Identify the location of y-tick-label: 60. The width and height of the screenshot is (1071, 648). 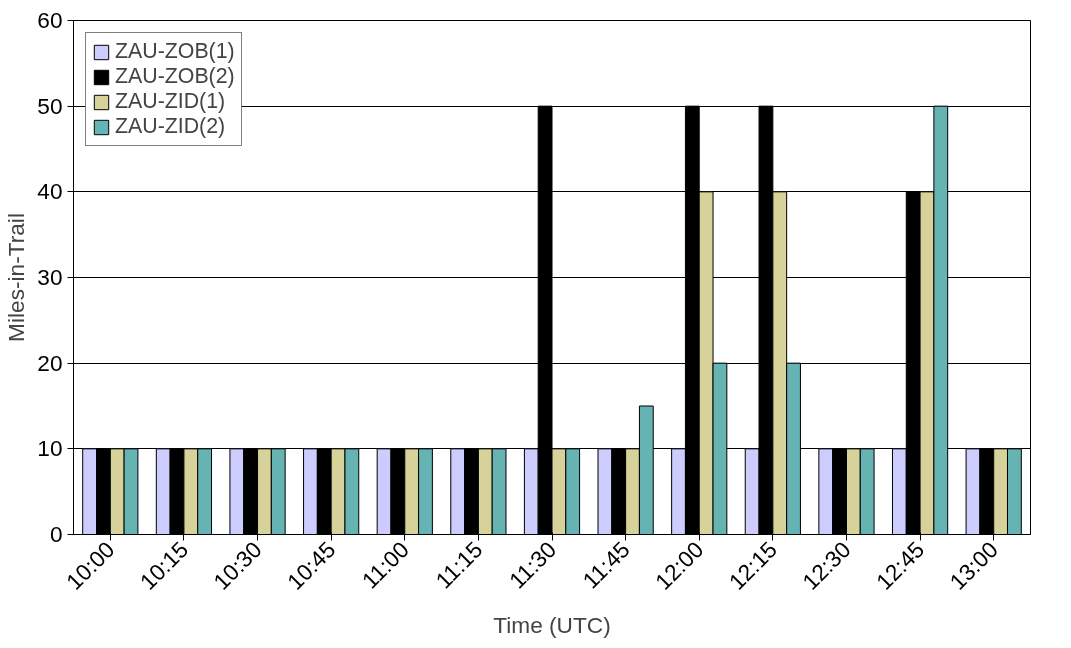
(50, 20).